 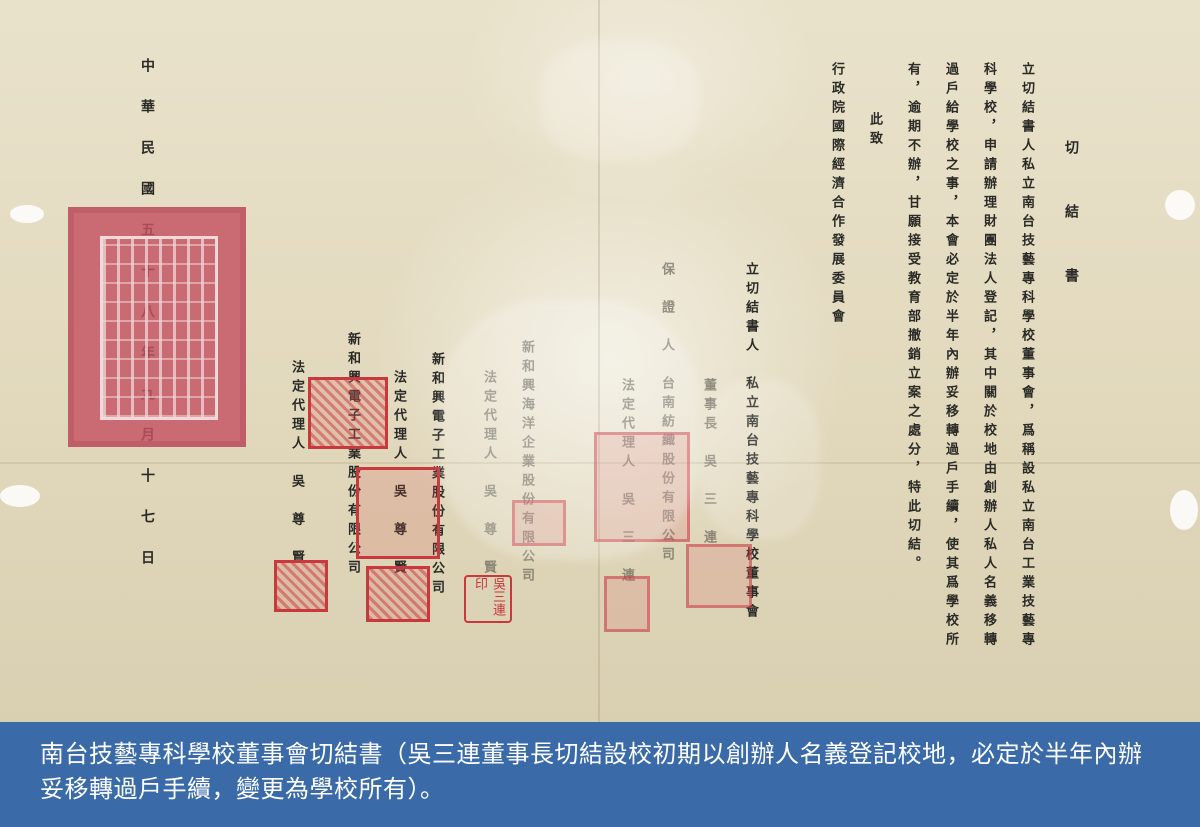 I want to click on company4-representative: 法定代理人 吳 尊 賢, so click(x=296, y=464).